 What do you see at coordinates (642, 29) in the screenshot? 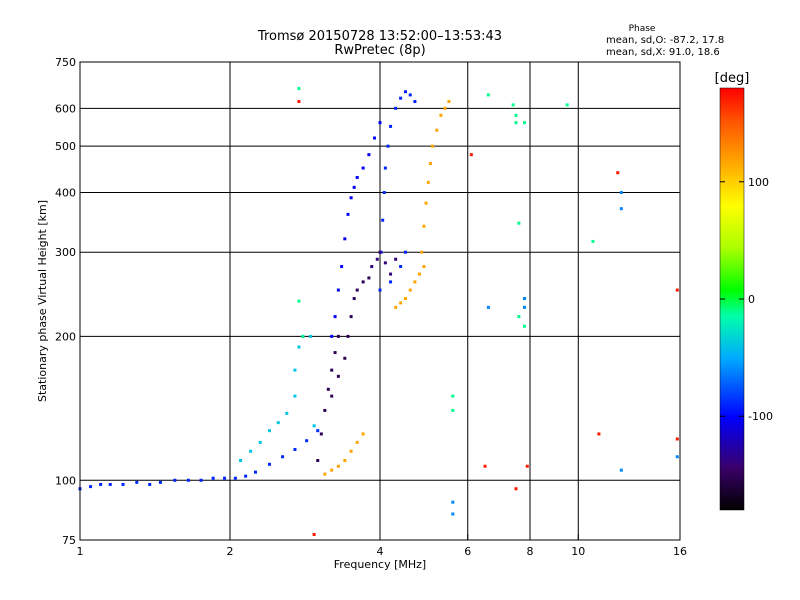
I see `phase-stats-title: Phase` at bounding box center [642, 29].